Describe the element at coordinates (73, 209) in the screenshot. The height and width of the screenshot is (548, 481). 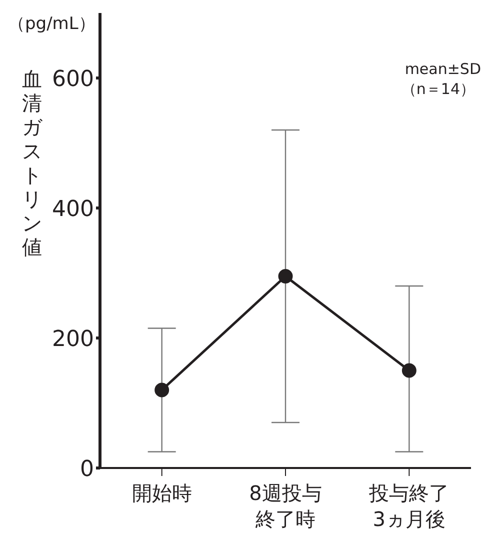
I see `y-tick-label: 400` at that location.